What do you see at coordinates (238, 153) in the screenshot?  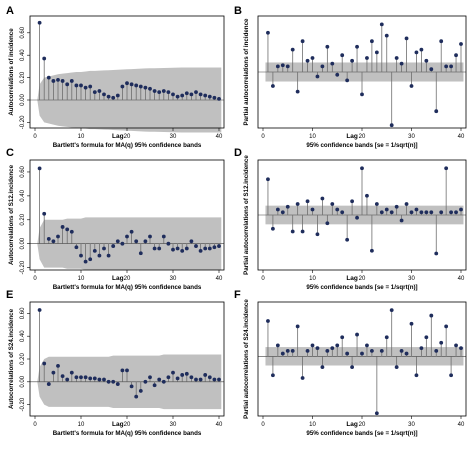 I see `panel-letter: D` at bounding box center [238, 153].